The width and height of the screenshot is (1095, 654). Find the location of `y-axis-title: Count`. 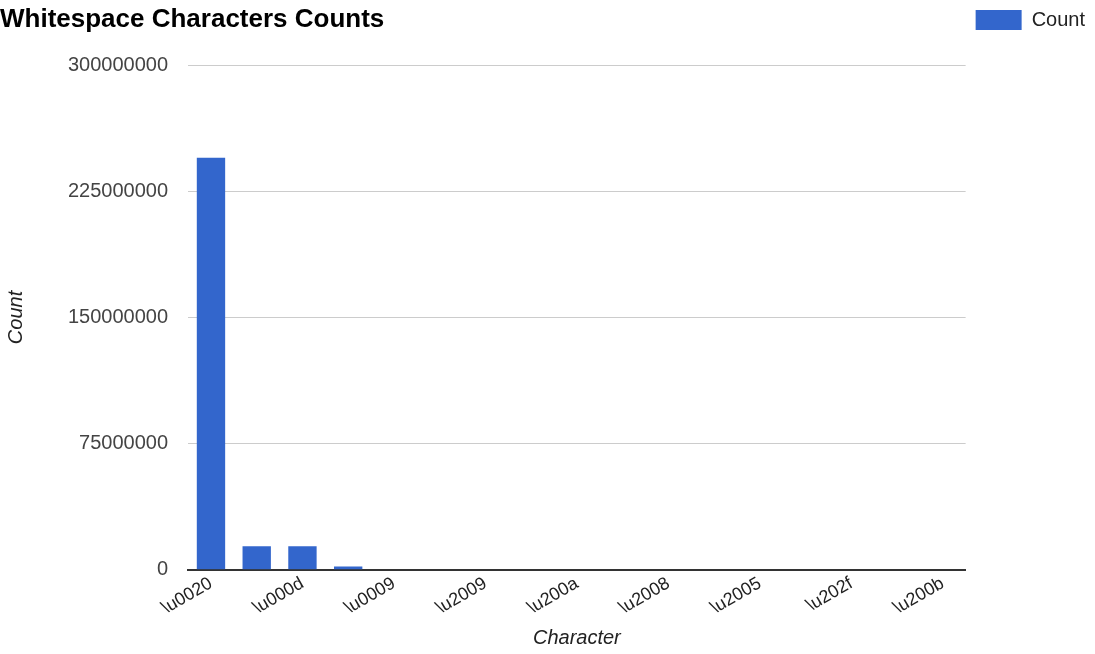

y-axis-title: Count is located at coordinates (14, 317).